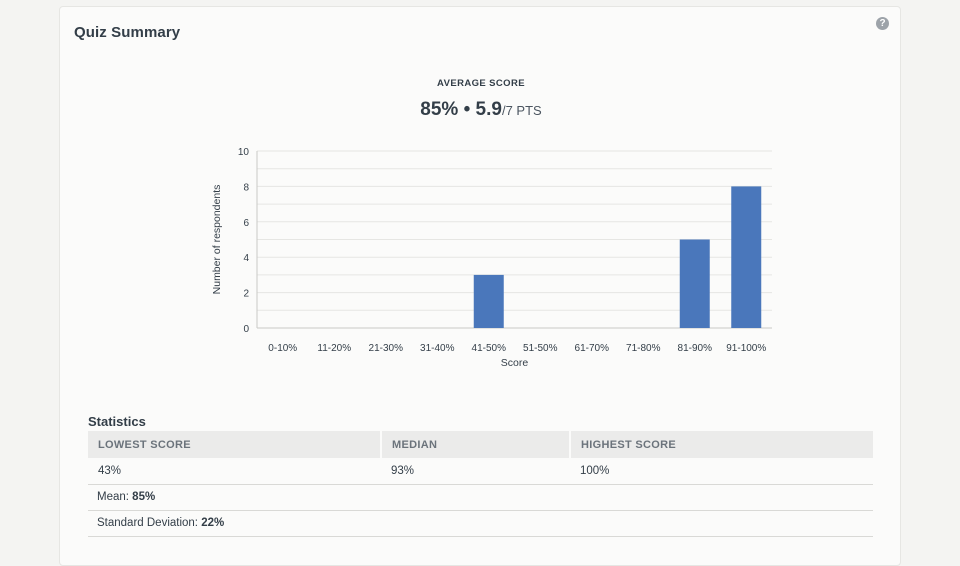 The image size is (960, 566). What do you see at coordinates (481, 83) in the screenshot?
I see `average-score-label: AVERAGE SCORE` at bounding box center [481, 83].